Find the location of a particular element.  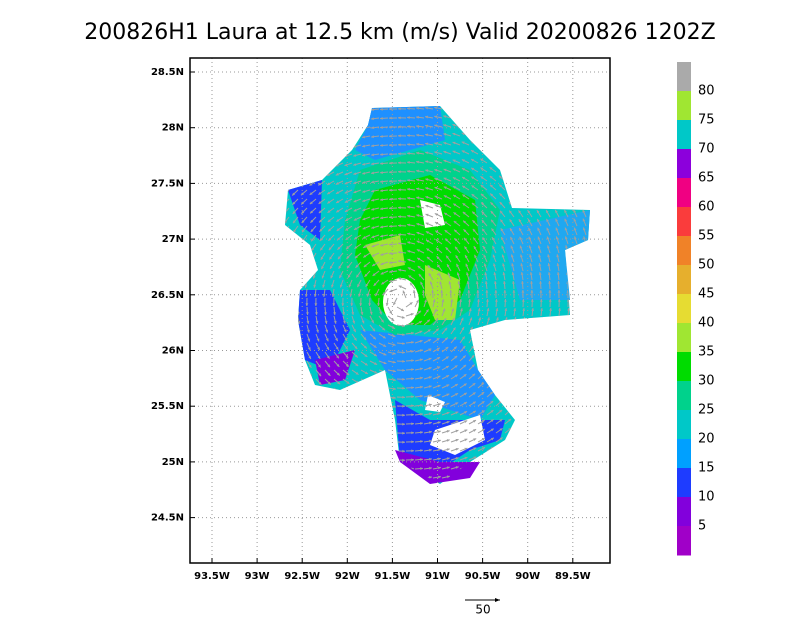

lat-tick-label: 25.5N is located at coordinates (167, 406).